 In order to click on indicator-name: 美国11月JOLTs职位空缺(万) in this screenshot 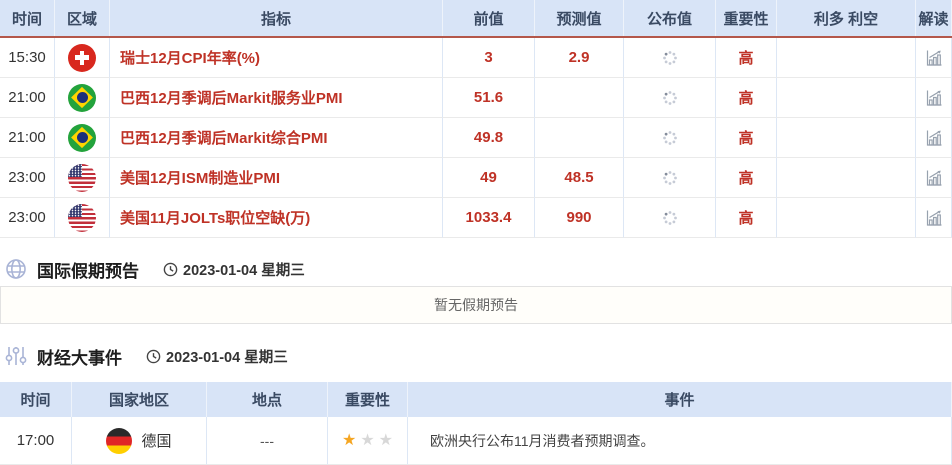, I will do `click(276, 218)`.